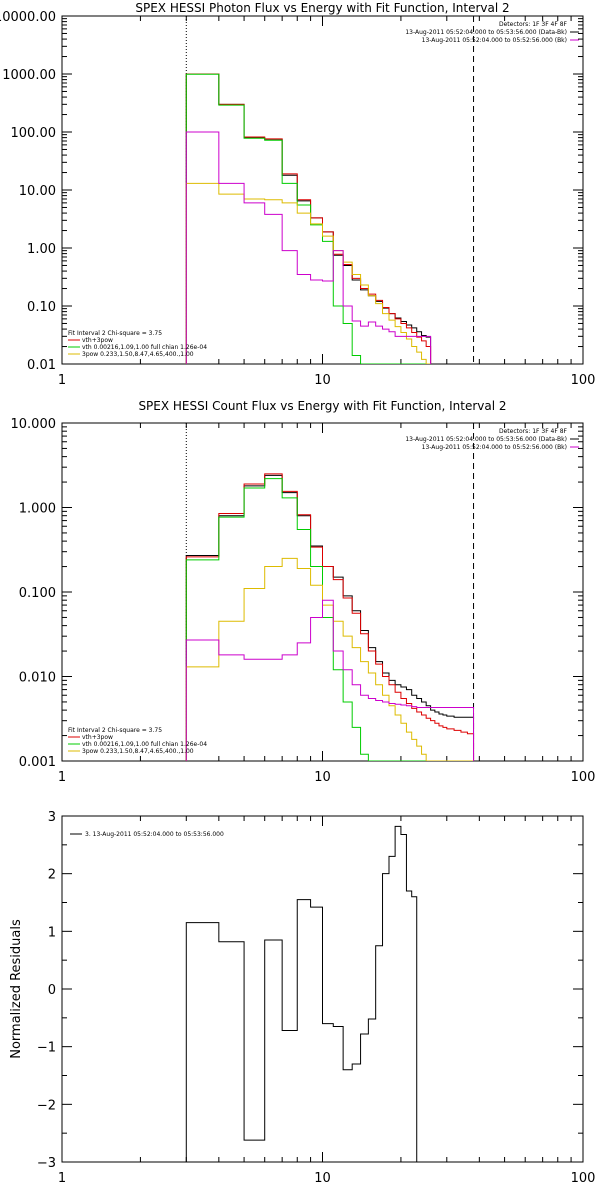  Describe the element at coordinates (37, 762) in the screenshot. I see `y-tick-label: 0.001` at that location.